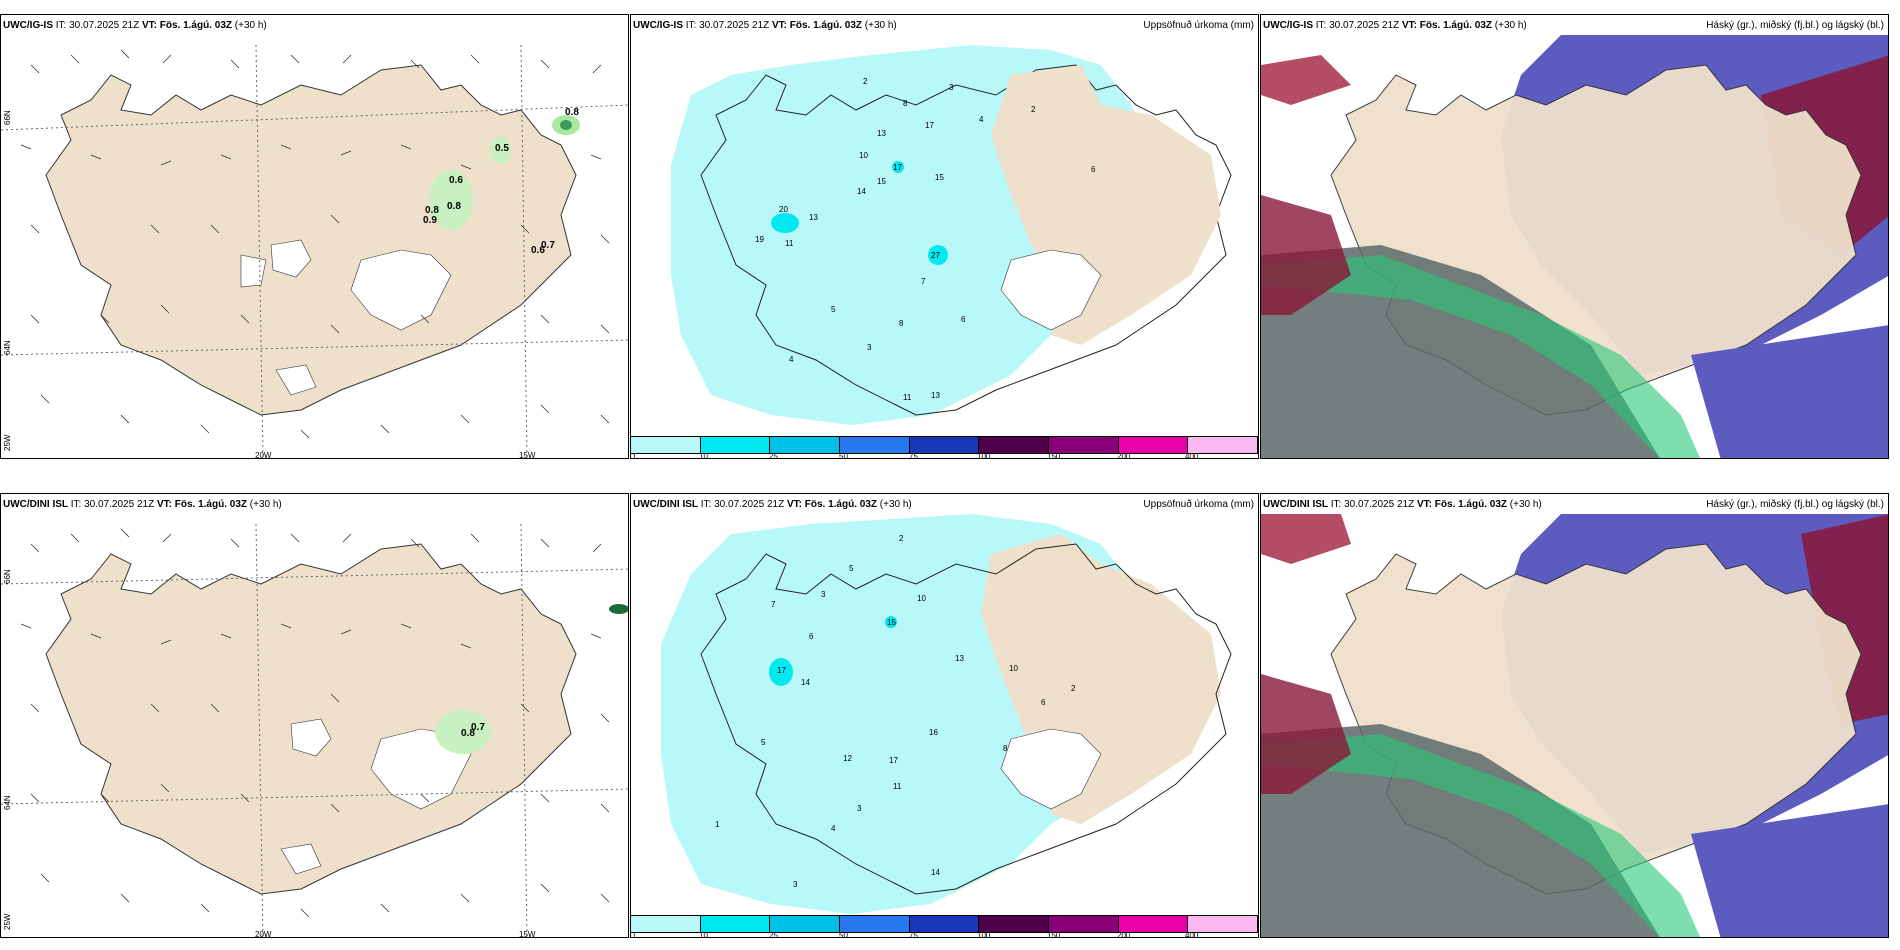 The image size is (1900, 950). I want to click on lon-line, so click(259, 730).